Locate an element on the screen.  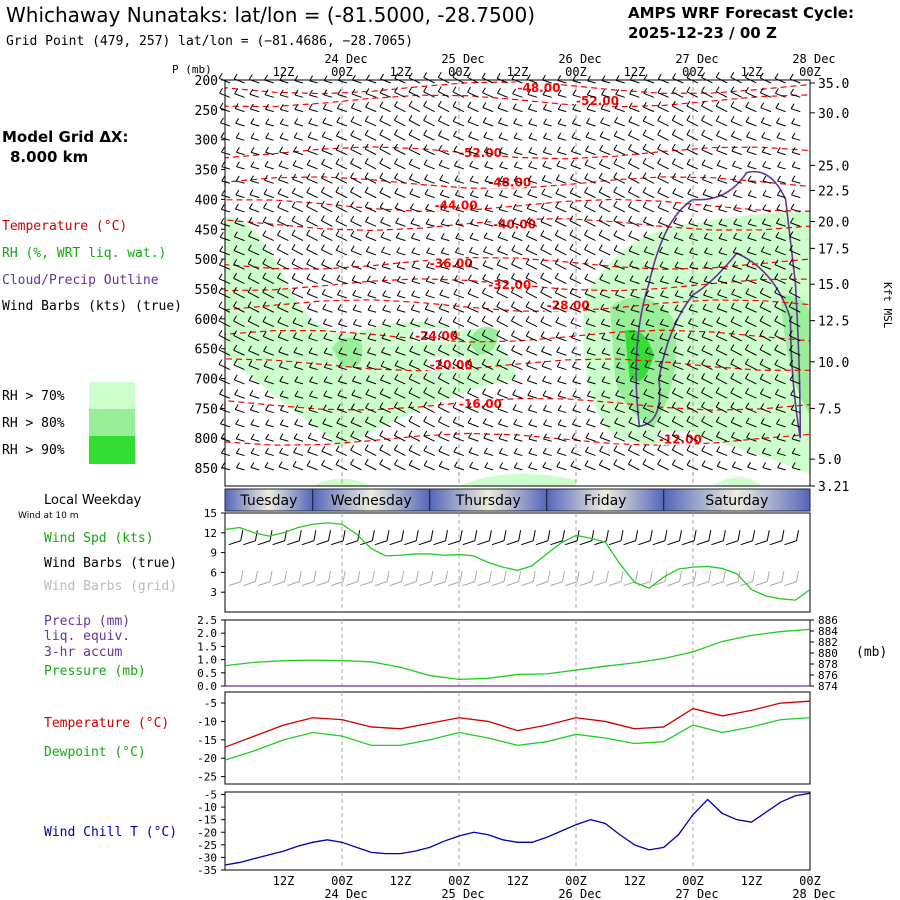
surface-wind-barb-flag is located at coordinates (329, 535).